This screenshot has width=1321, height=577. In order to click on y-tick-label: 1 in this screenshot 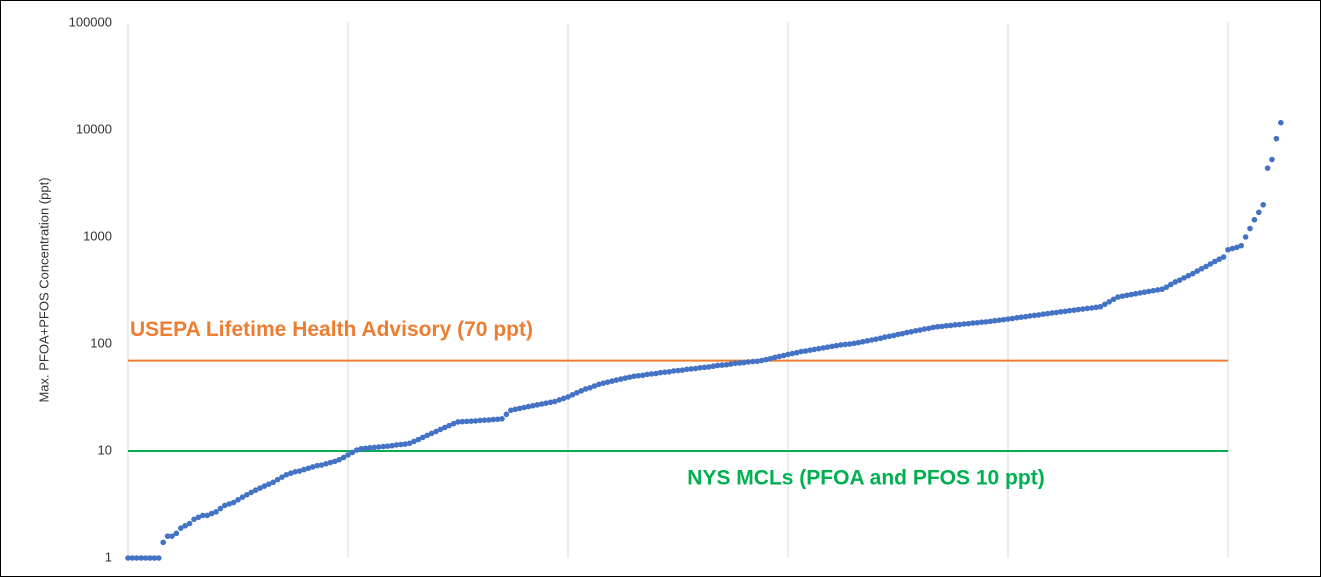, I will do `click(108, 556)`.